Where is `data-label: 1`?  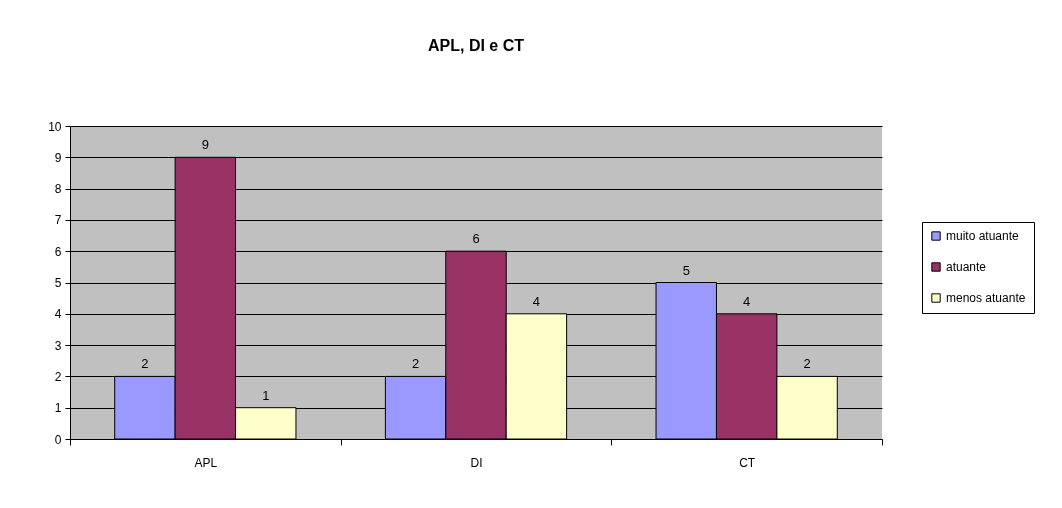
data-label: 1 is located at coordinates (266, 395).